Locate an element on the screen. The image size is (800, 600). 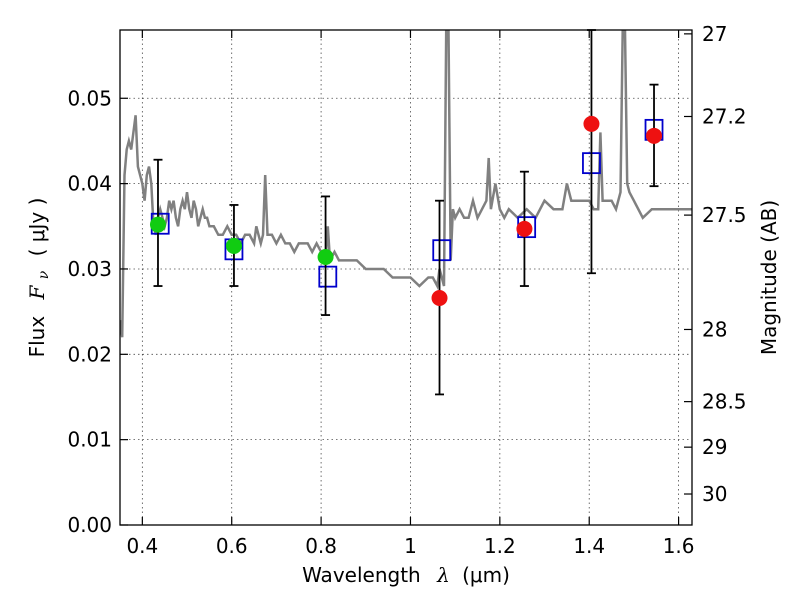
x-tick-label: 0.6 is located at coordinates (232, 546).